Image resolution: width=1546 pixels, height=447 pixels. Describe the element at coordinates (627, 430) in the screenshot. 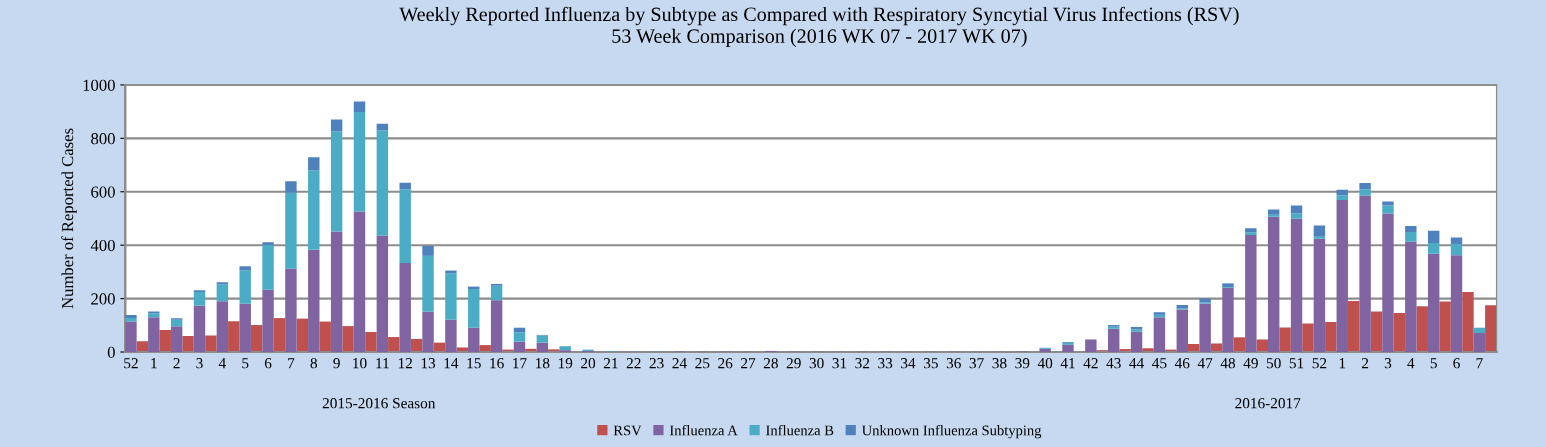

I see `legend-label: RSV` at that location.